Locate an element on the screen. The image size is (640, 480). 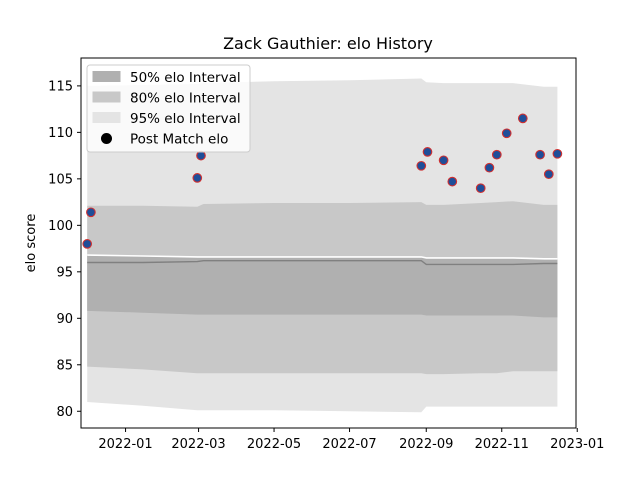
chart-title: Zack Gauthier: elo History is located at coordinates (328, 43).